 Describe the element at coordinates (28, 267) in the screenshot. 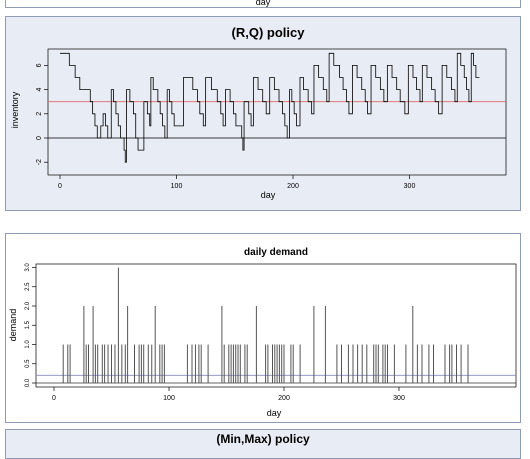

I see `y-tick-label: 3.0` at that location.